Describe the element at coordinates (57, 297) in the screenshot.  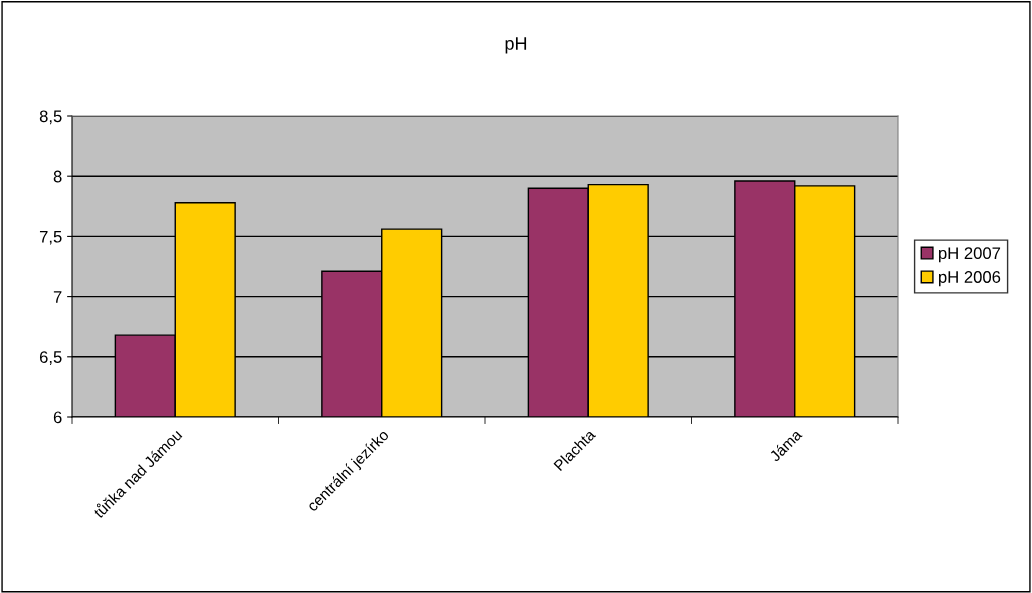
I see `y-tick-label: 7` at that location.